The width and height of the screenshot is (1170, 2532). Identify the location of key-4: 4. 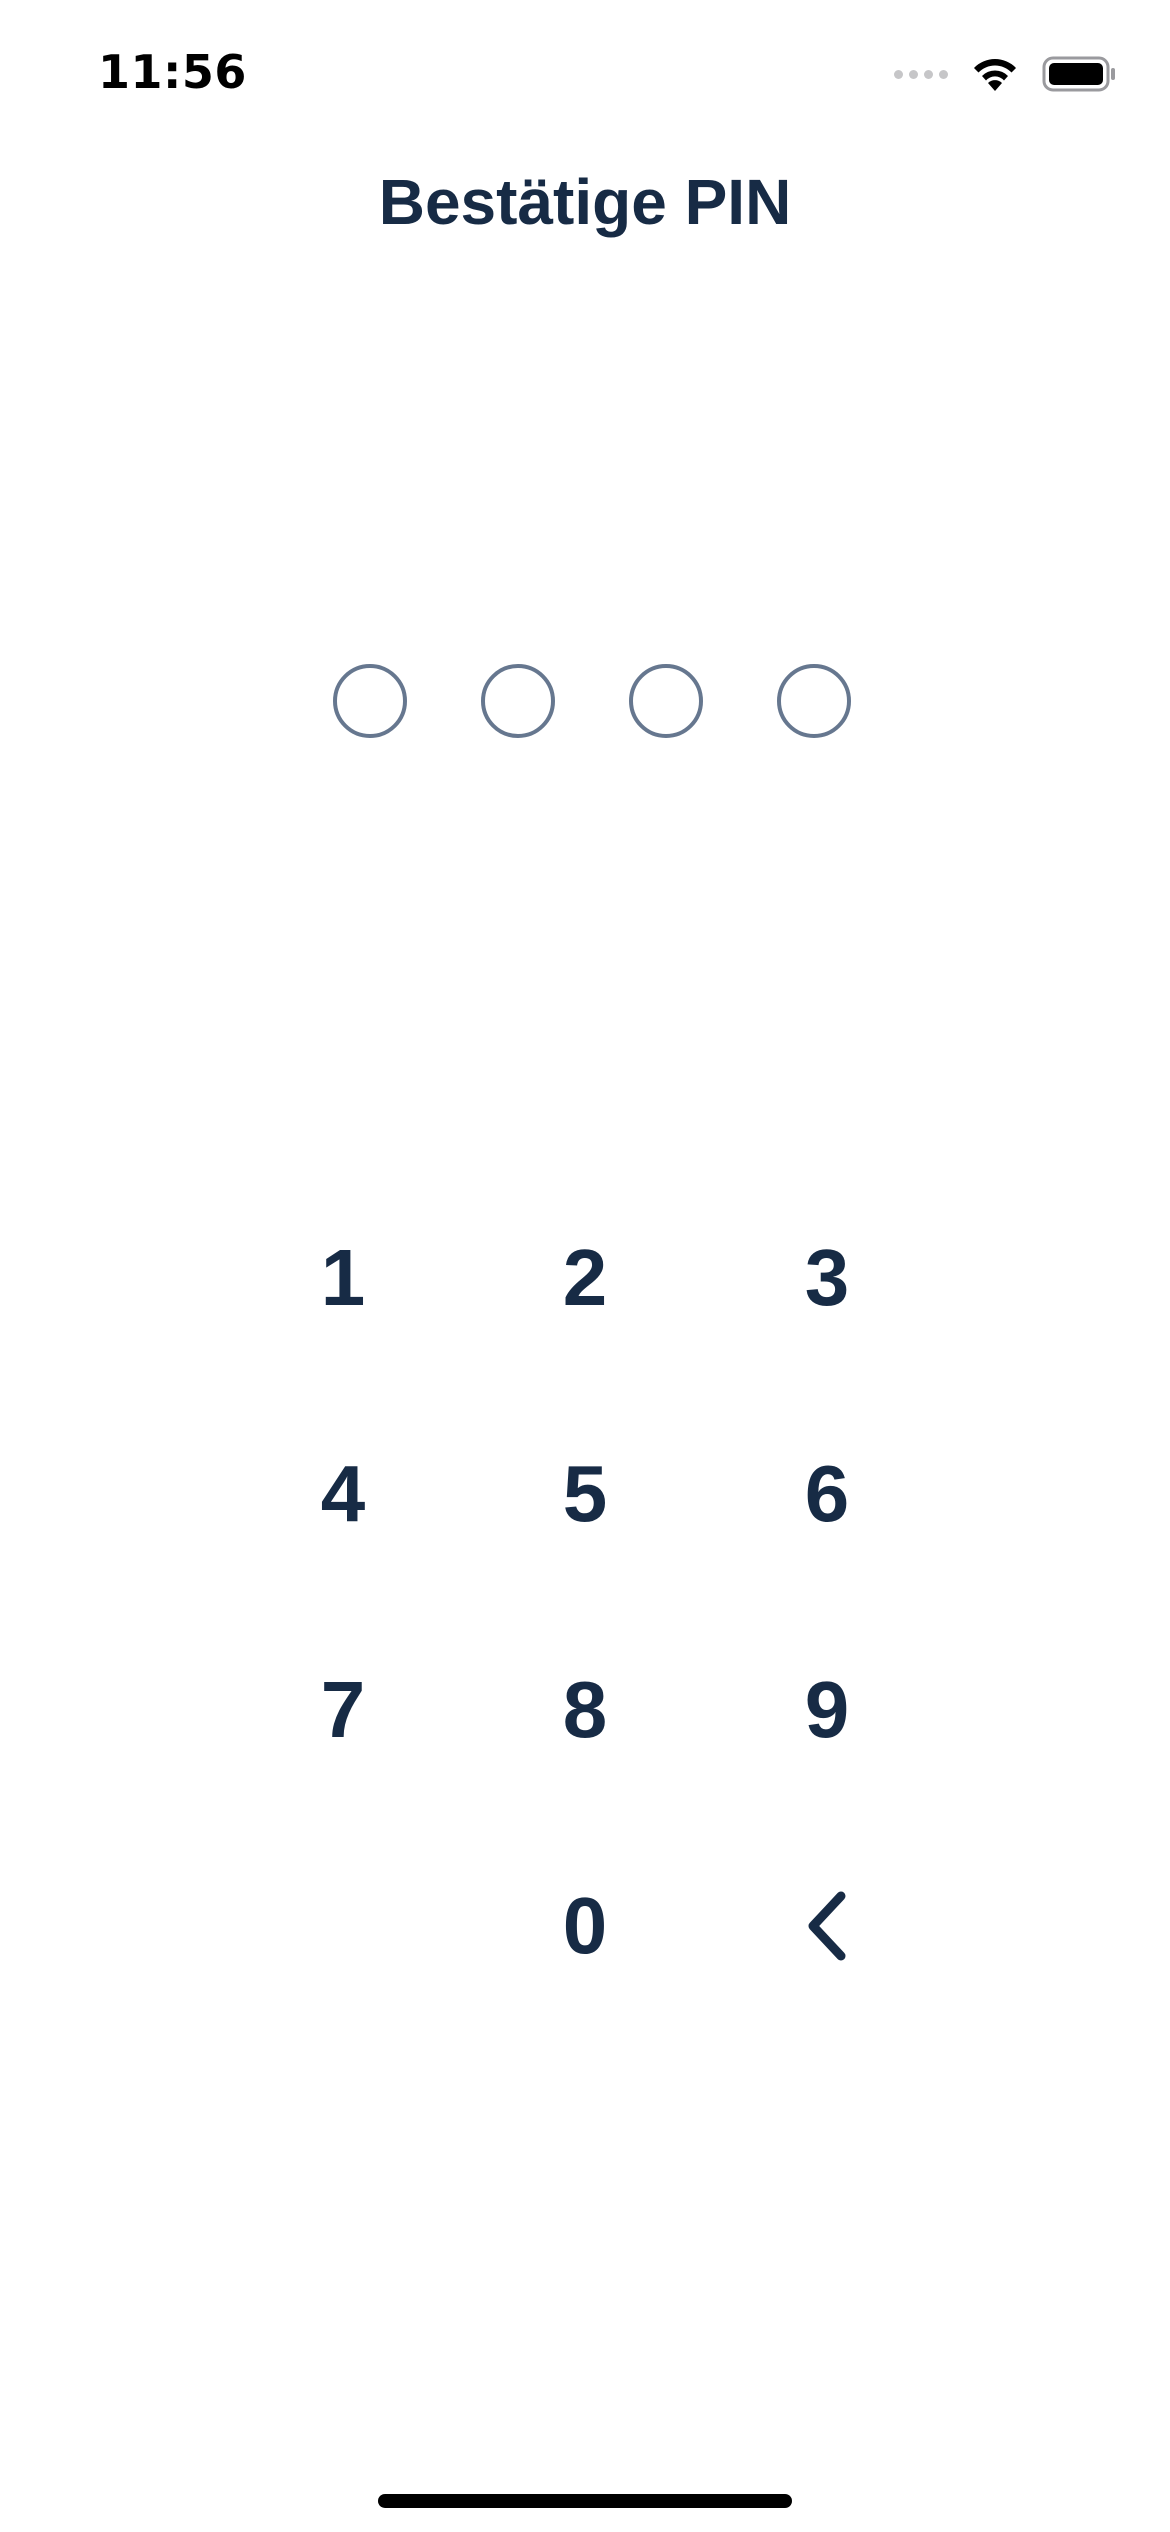
(343, 1493).